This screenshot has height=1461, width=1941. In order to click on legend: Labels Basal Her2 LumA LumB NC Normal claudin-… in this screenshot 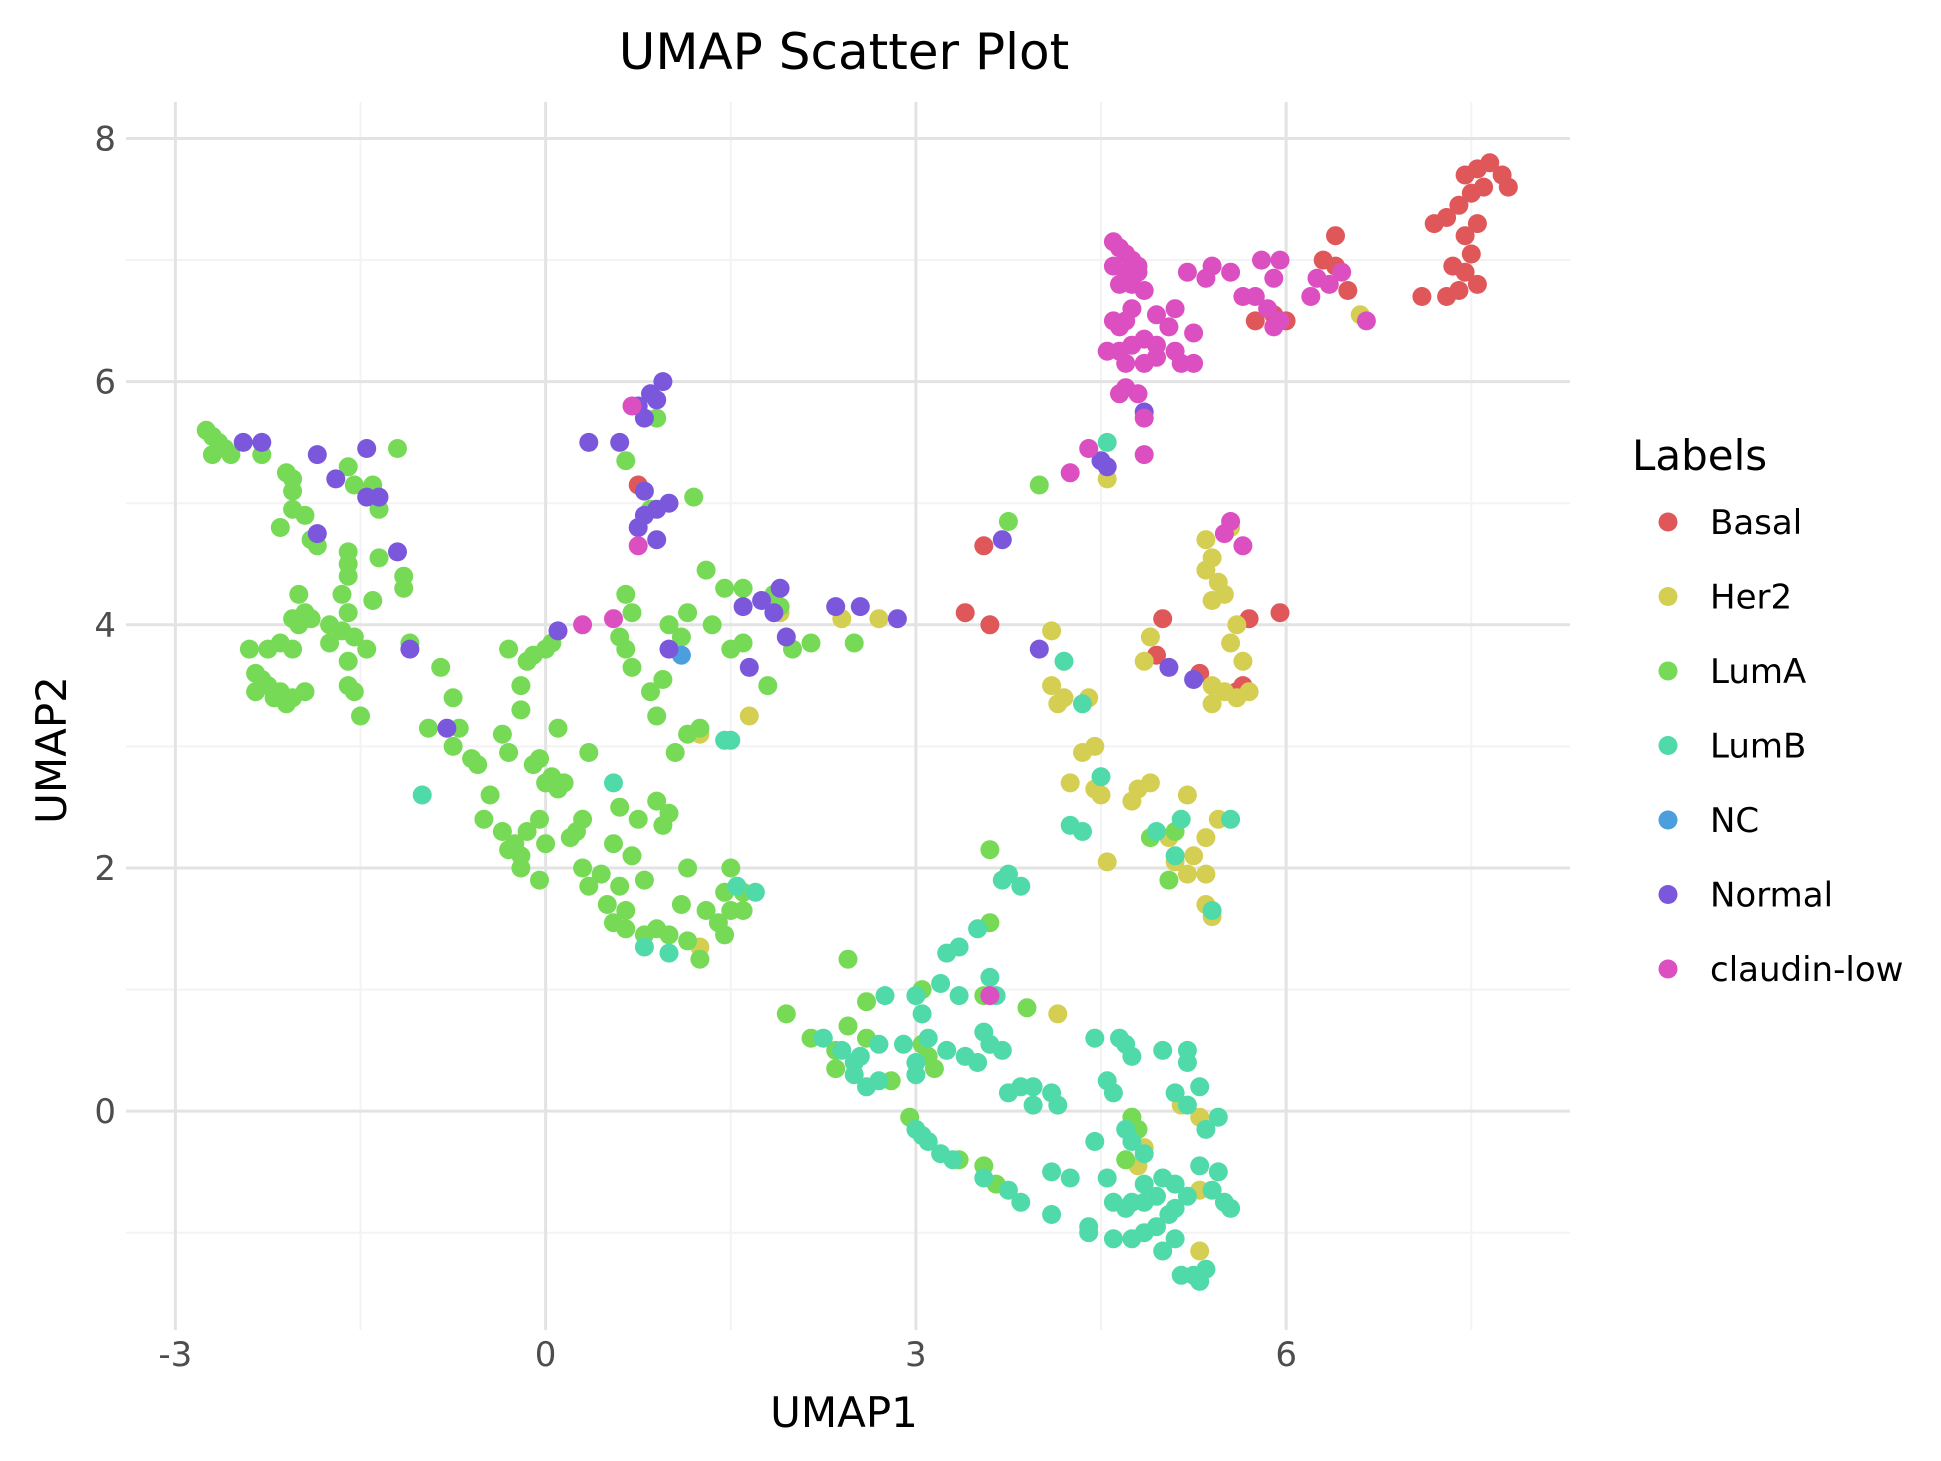, I will do `click(1767, 710)`.